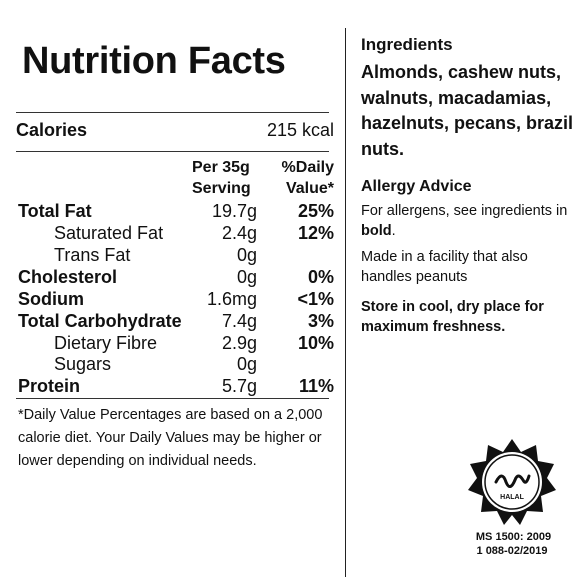  I want to click on nutrient-name: Total Carbohydrate, so click(100, 321).